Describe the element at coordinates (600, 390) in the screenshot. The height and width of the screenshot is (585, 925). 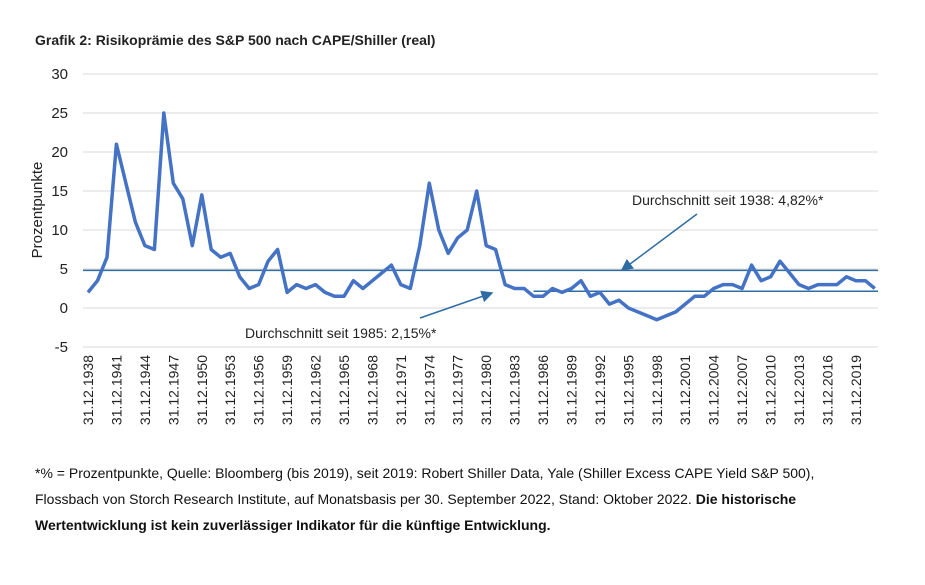
I see `x-tick-label: 31.12.1992` at that location.